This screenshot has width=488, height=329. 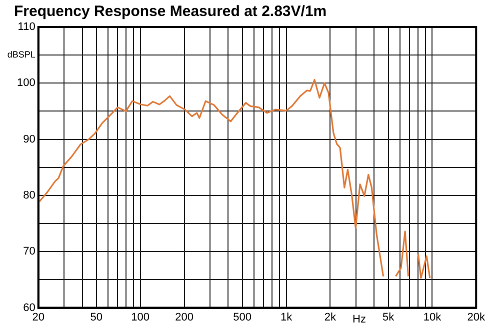 What do you see at coordinates (27, 27) in the screenshot?
I see `y-tick-label: 110` at bounding box center [27, 27].